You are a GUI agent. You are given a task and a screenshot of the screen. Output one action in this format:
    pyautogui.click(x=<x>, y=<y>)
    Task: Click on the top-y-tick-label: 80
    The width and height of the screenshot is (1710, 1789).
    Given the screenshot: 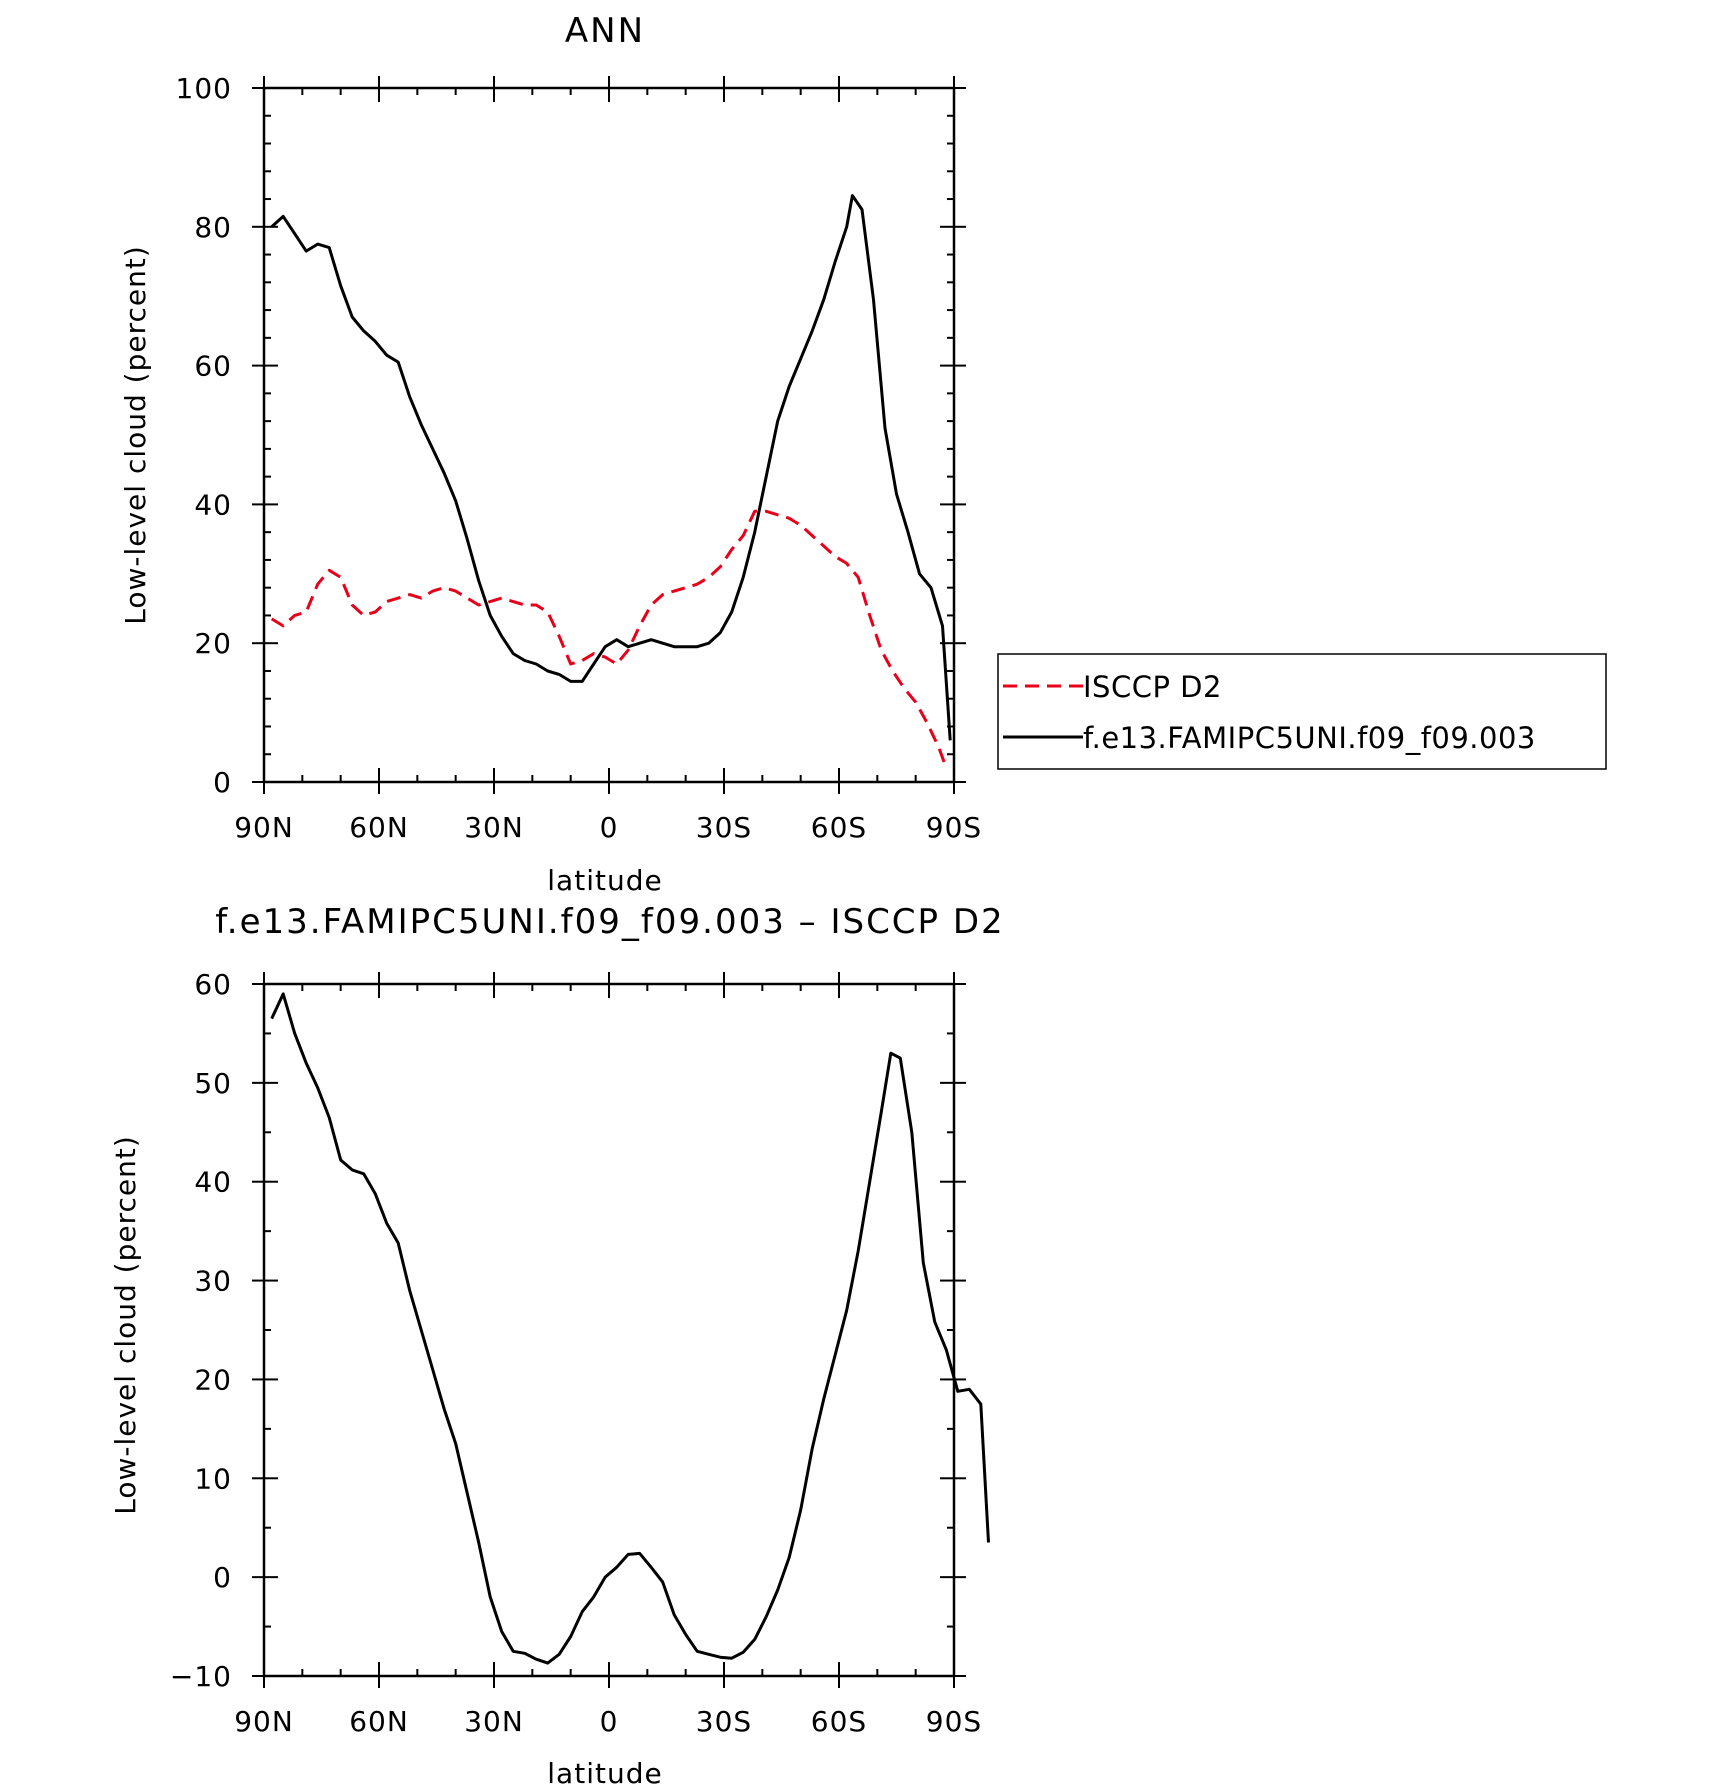 What is the action you would take?
    pyautogui.click(x=213, y=227)
    